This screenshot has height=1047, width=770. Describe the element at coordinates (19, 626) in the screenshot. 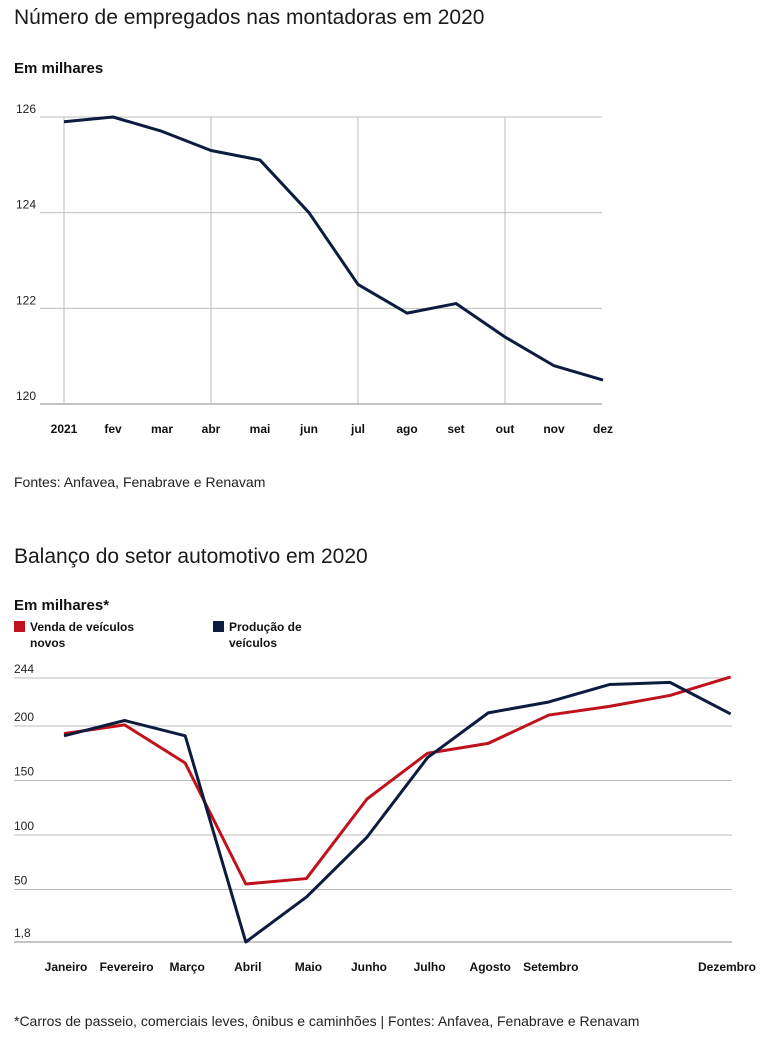

I see `legend-swatch-venda` at that location.